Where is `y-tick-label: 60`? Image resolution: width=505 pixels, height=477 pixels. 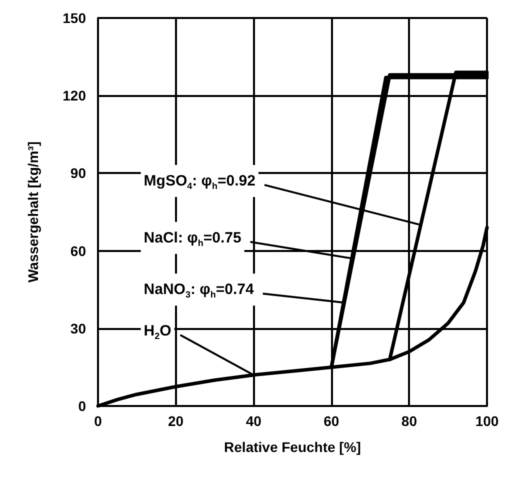
y-tick-label: 60 is located at coordinates (78, 250).